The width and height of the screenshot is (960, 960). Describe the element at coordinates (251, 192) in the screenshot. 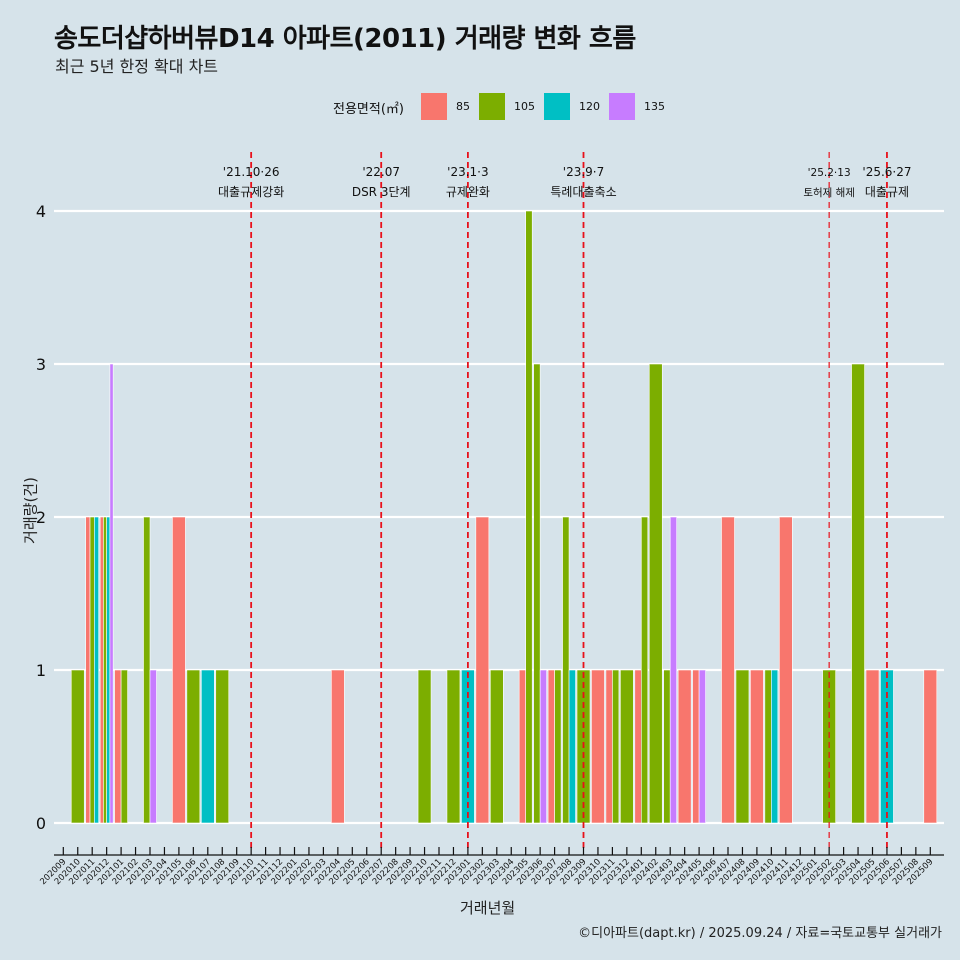

I see `event-label: 대출규제강화` at that location.